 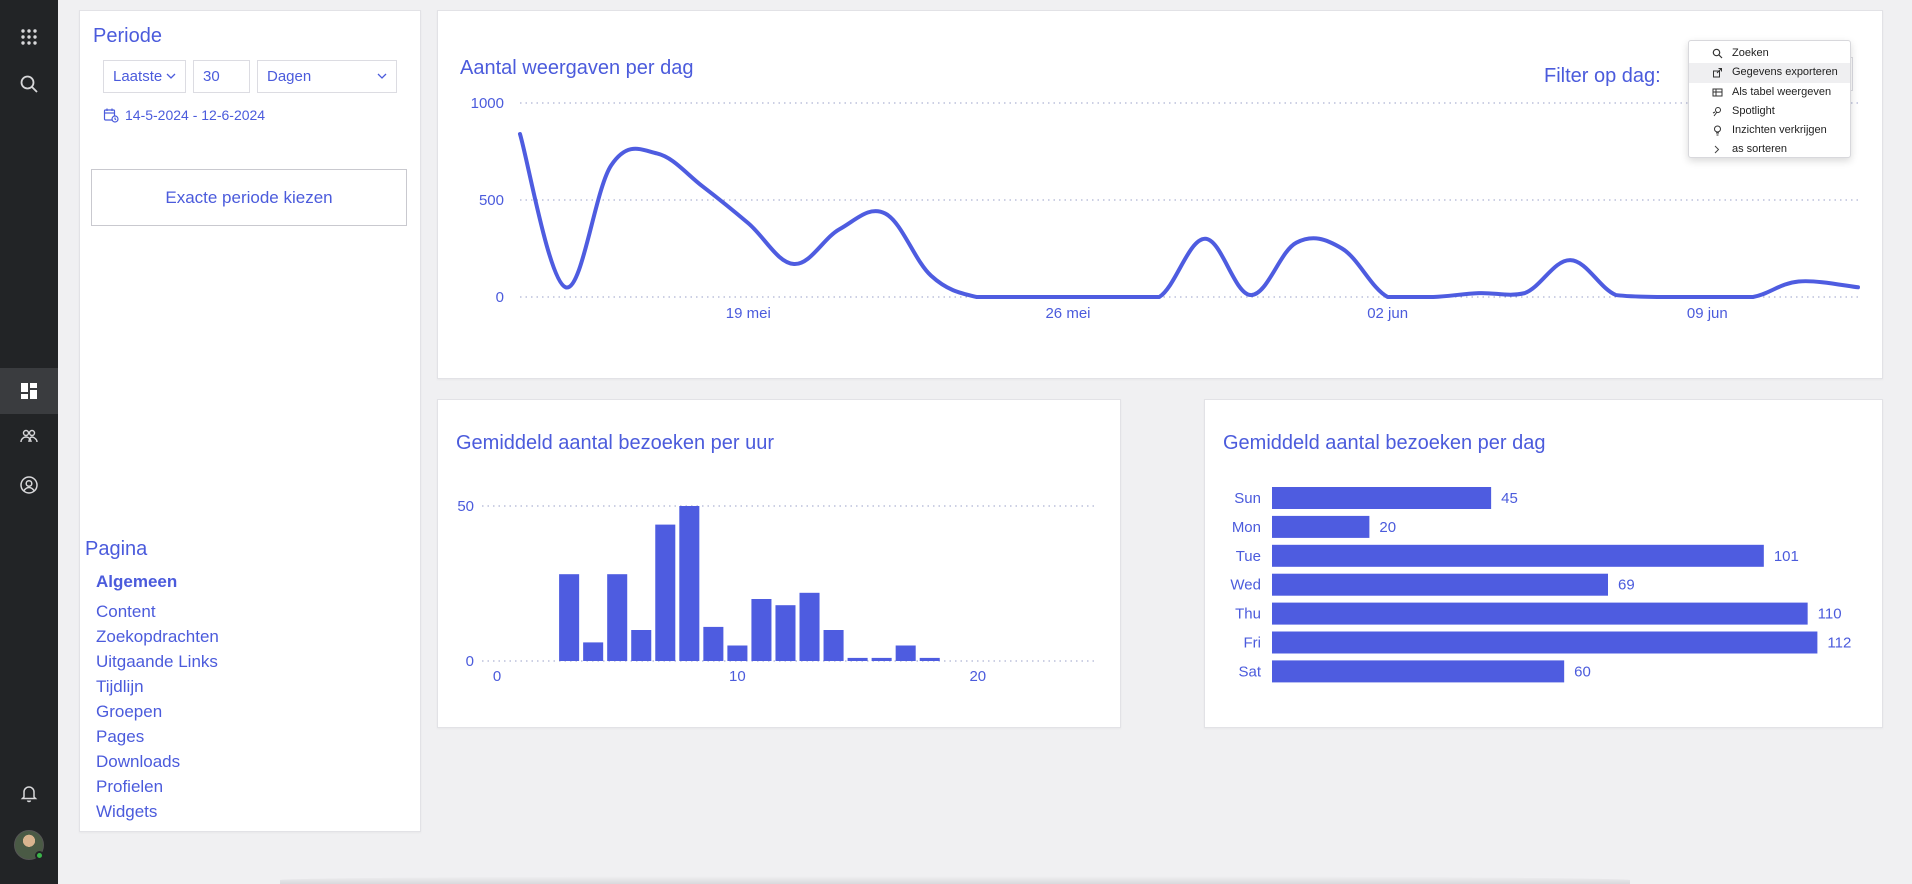 I want to click on x-tick-label: 09 jun, so click(x=1707, y=313).